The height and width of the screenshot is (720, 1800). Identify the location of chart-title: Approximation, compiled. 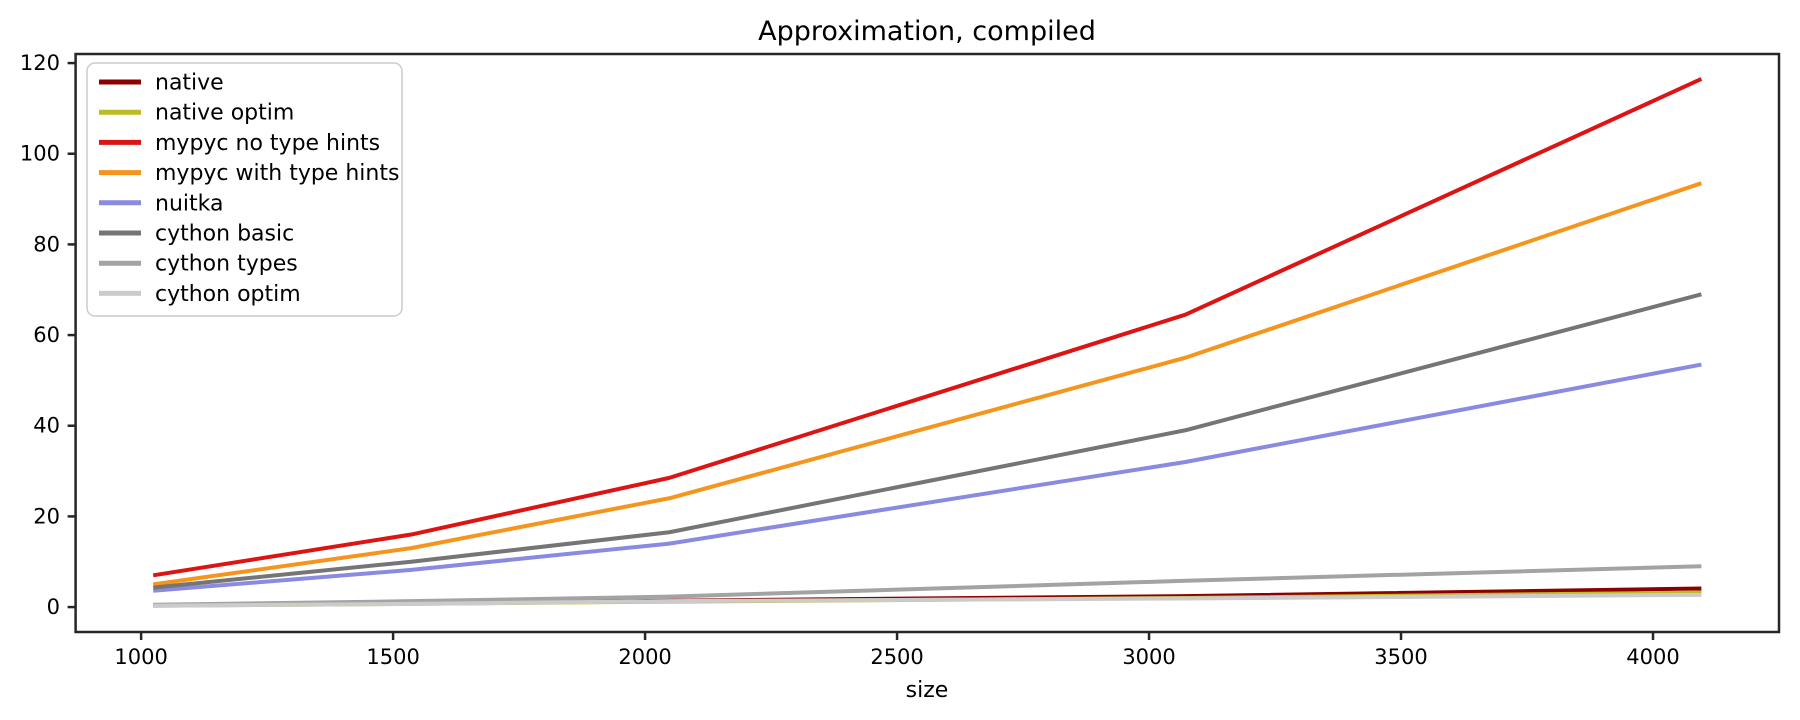
(927, 31).